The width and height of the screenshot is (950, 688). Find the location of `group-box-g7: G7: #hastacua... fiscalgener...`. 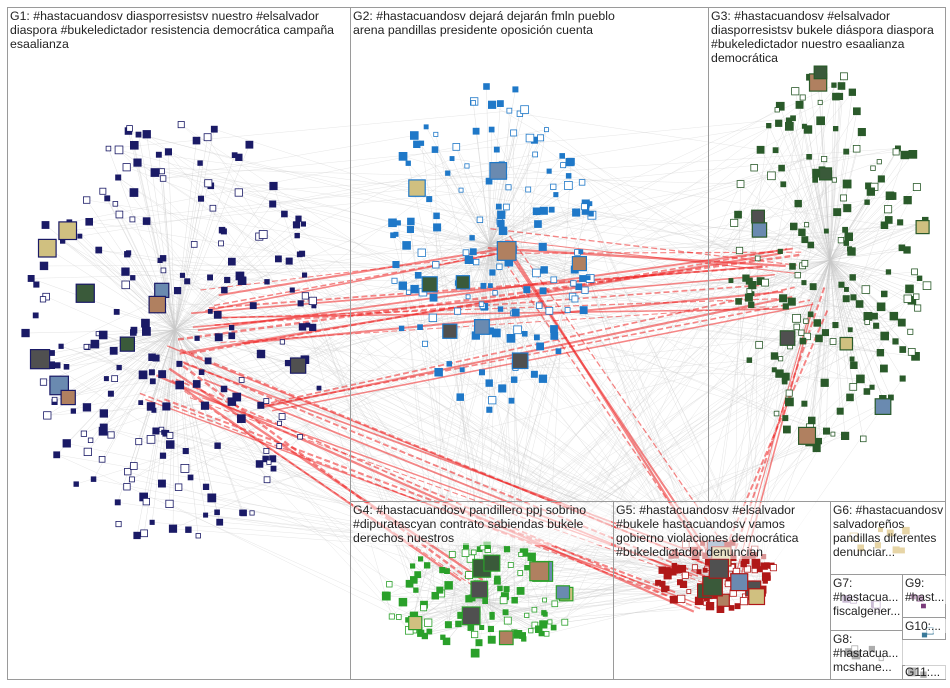

group-box-g7: G7: #hastacua... fiscalgener... is located at coordinates (866, 602).